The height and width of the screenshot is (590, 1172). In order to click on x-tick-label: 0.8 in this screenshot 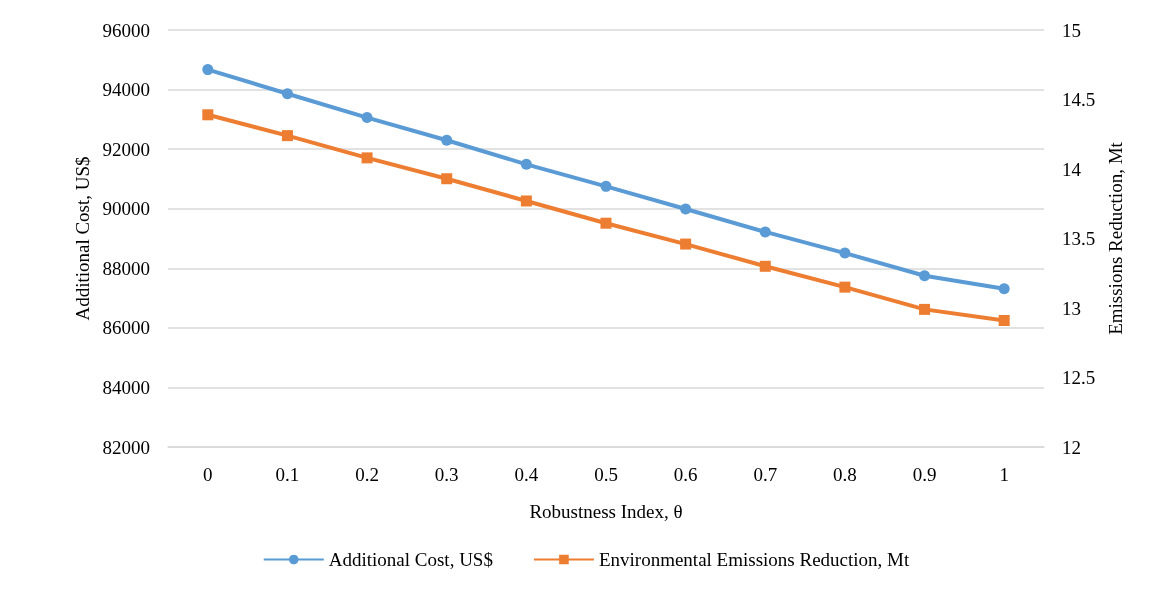, I will do `click(845, 474)`.